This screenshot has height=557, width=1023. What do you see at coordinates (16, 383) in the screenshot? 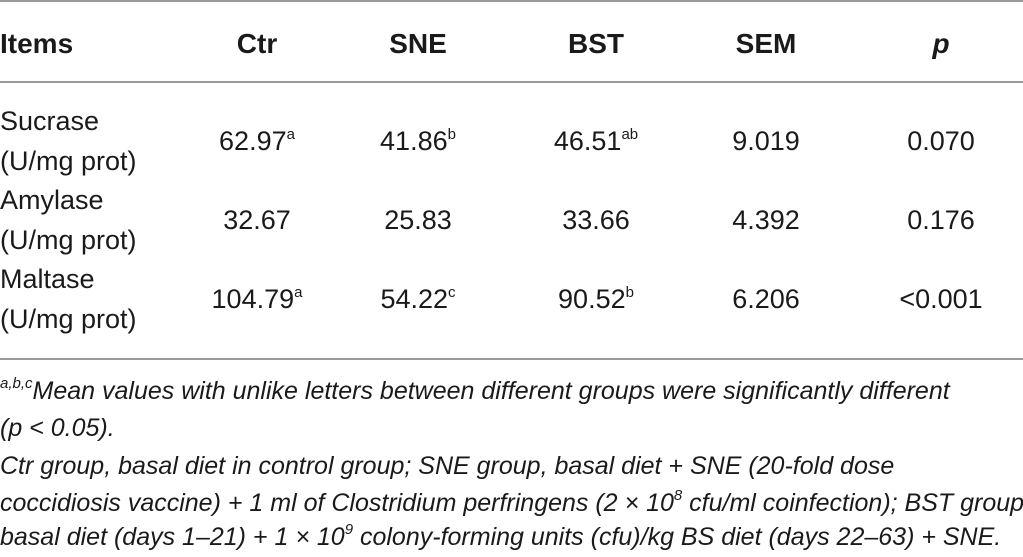
I see `footnote-marker: a,b,c` at bounding box center [16, 383].